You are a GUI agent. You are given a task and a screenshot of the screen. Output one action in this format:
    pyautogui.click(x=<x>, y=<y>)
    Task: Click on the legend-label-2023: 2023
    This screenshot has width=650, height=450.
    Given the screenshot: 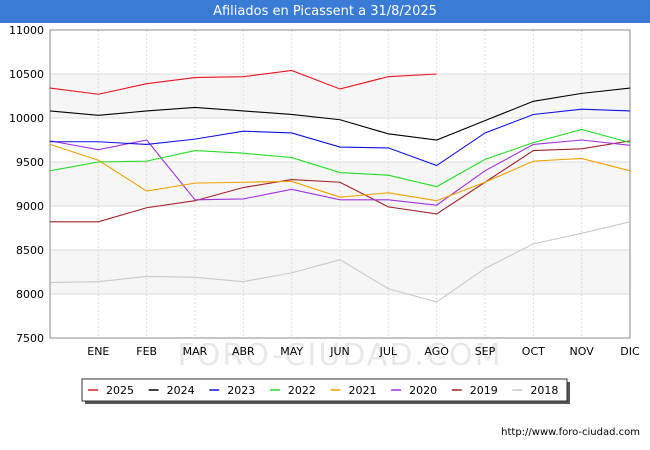 What is the action you would take?
    pyautogui.click(x=241, y=390)
    